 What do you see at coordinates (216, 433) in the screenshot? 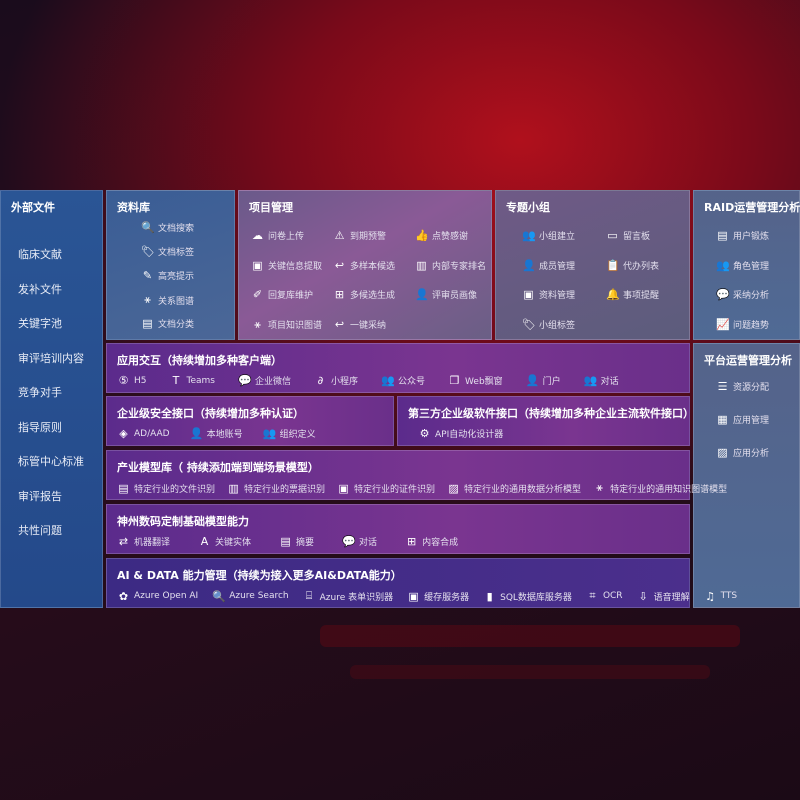
I see `feature-item: 👤 本地账号` at bounding box center [216, 433].